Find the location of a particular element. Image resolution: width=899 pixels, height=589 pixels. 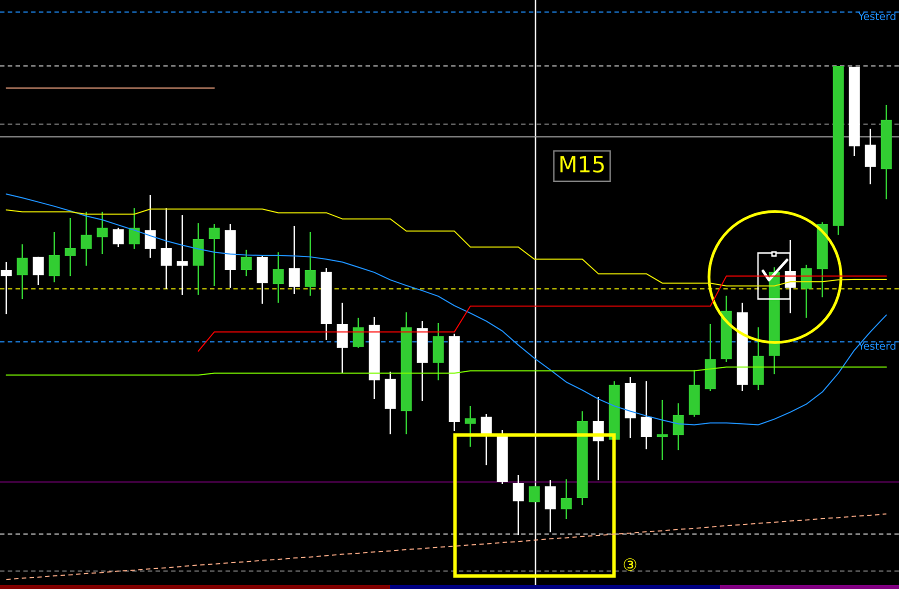

text: ③ is located at coordinates (630, 564).